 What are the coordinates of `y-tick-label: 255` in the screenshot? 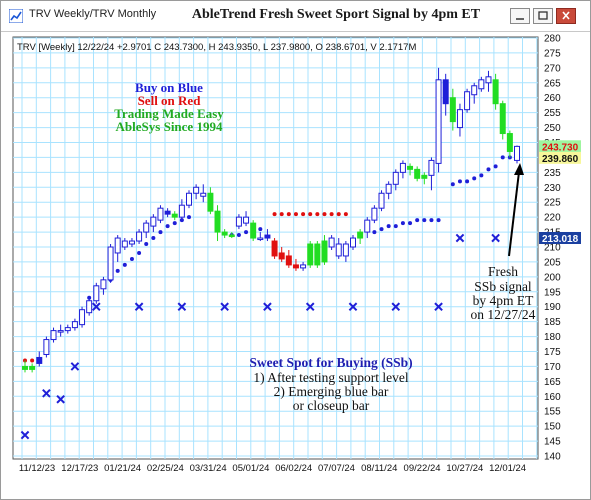 It's located at (552, 113).